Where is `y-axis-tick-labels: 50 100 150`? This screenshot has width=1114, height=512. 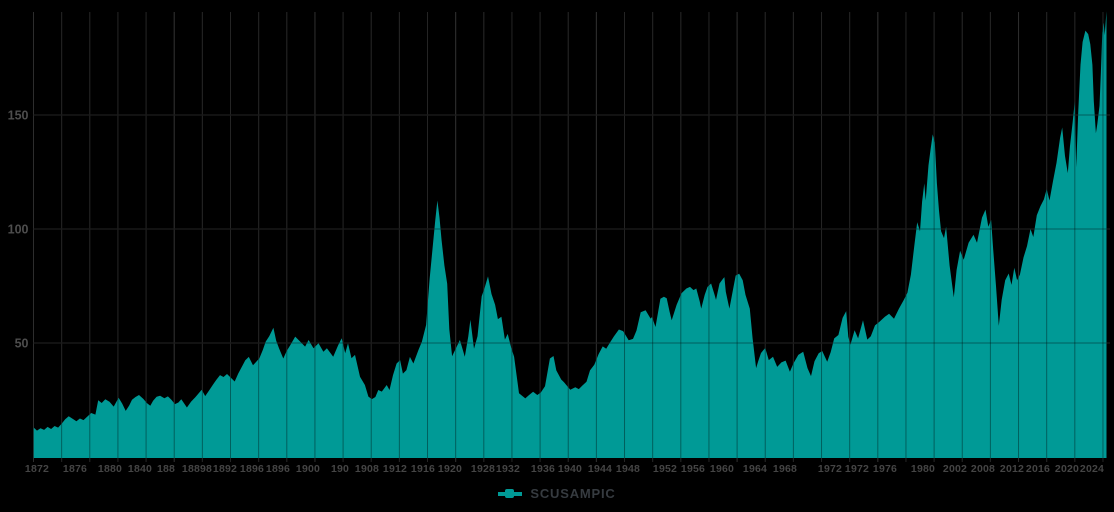 y-axis-tick-labels: 50 100 150 is located at coordinates (18, 230).